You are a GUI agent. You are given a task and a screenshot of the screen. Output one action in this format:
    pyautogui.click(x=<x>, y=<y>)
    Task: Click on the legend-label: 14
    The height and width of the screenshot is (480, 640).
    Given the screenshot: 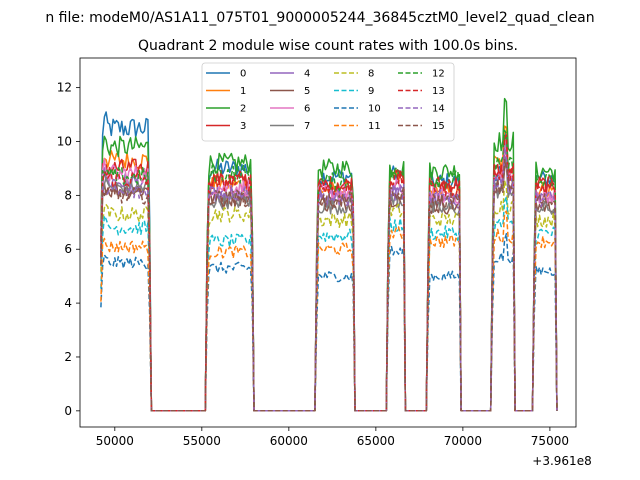 What is the action you would take?
    pyautogui.click(x=438, y=109)
    